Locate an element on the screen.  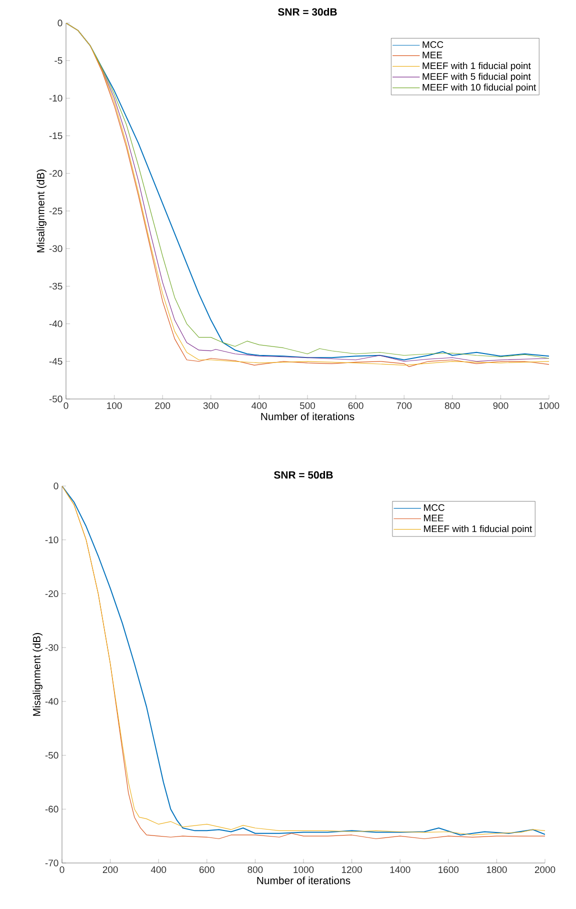
y-tick-label: -45 is located at coordinates (55, 361).